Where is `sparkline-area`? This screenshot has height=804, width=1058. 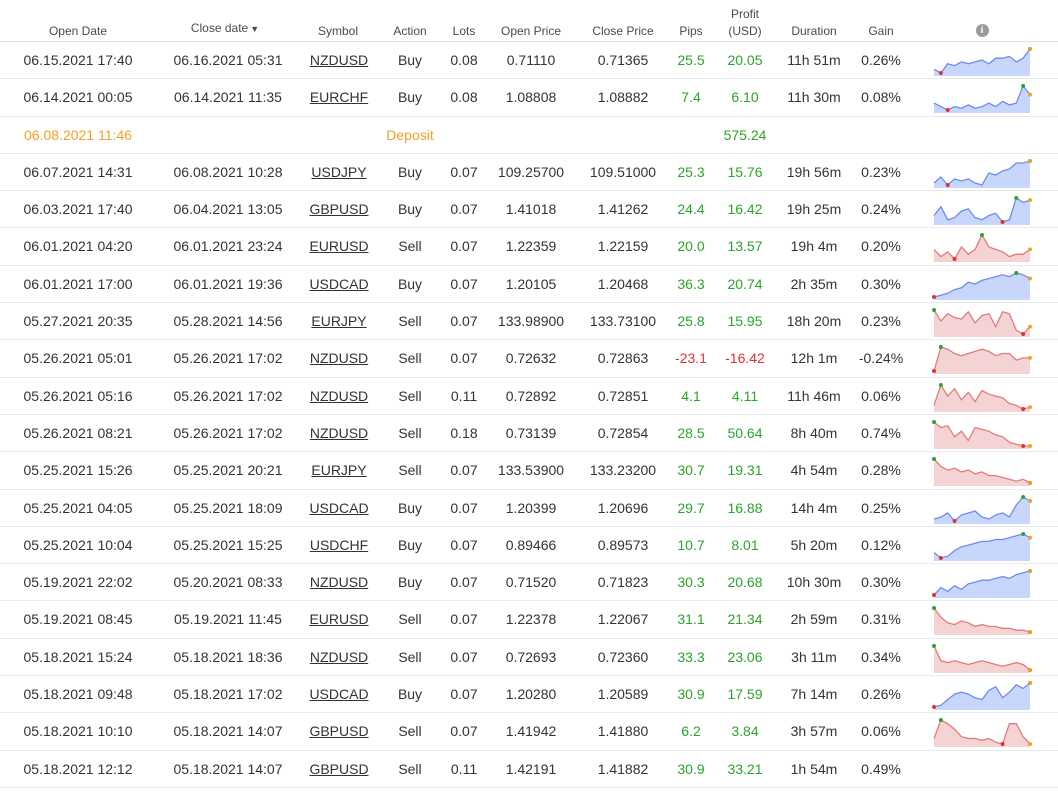 sparkline-area is located at coordinates (982, 174).